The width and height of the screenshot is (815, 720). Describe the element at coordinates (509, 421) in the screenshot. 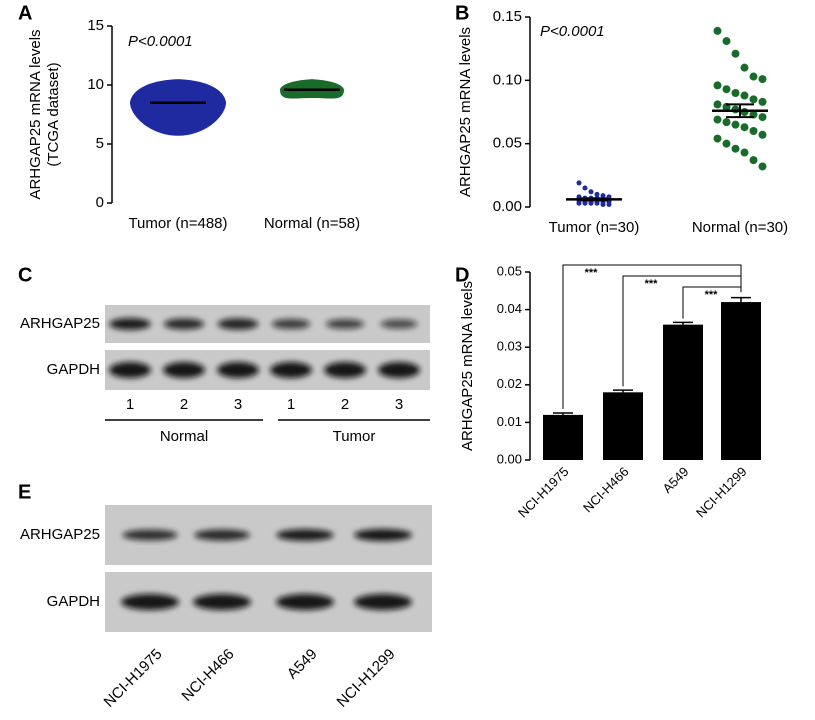

I see `y-tick-label: 0.01` at that location.